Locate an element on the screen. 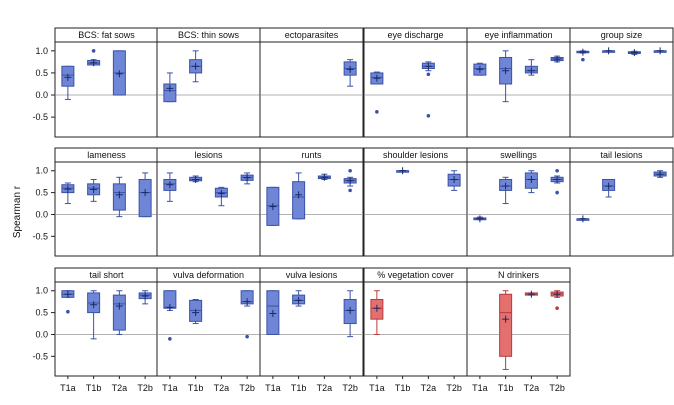  panel-title: % vegetation cover is located at coordinates (415, 275).